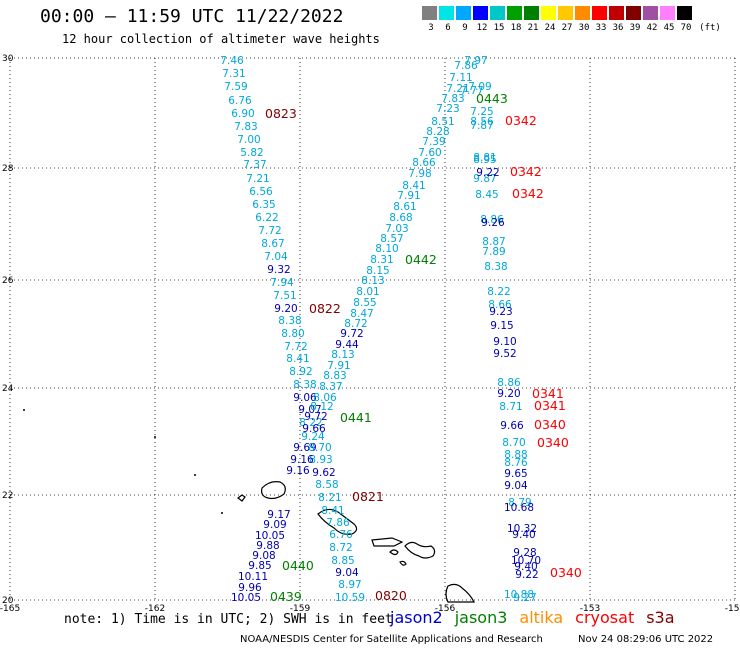  I want to click on colorbar-label: 45, so click(669, 28).